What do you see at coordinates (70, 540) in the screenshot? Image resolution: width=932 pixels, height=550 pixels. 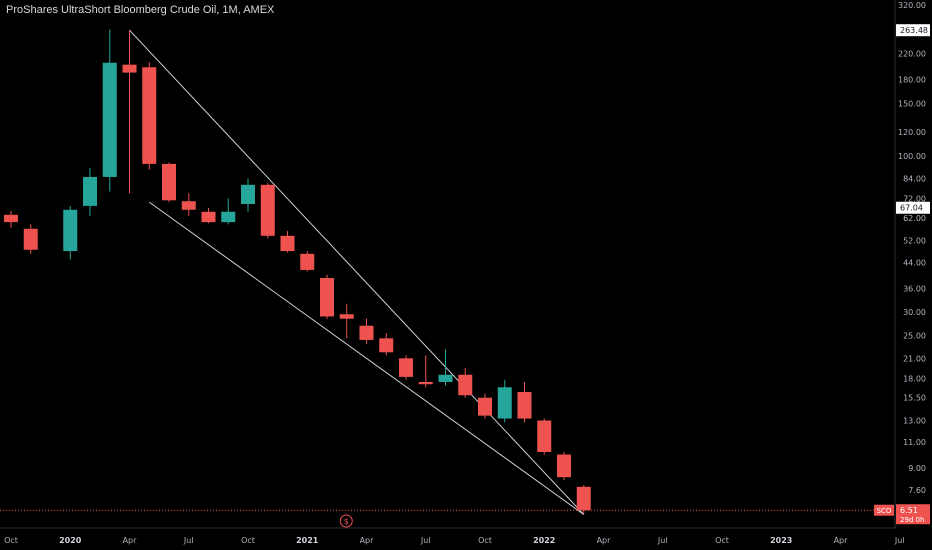 I see `time-tick-label: 2020` at bounding box center [70, 540].